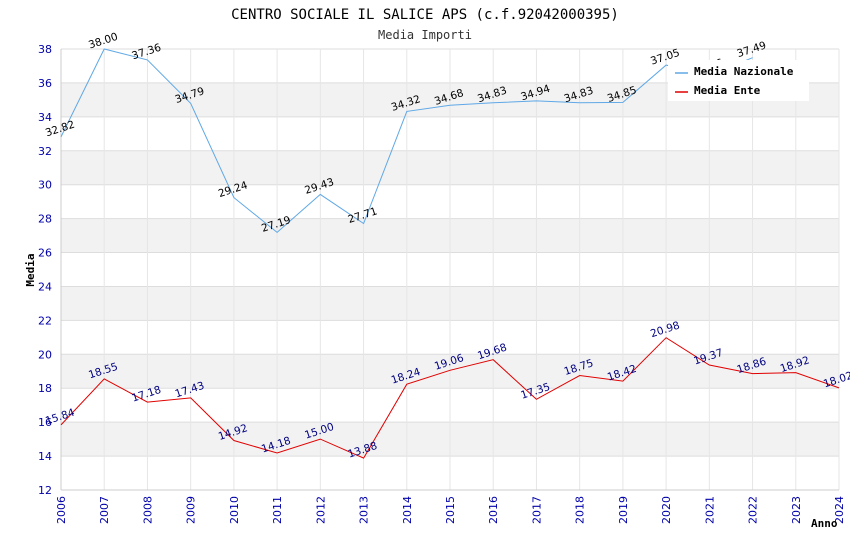  I want to click on x-tick-label: 2020, so click(666, 510).